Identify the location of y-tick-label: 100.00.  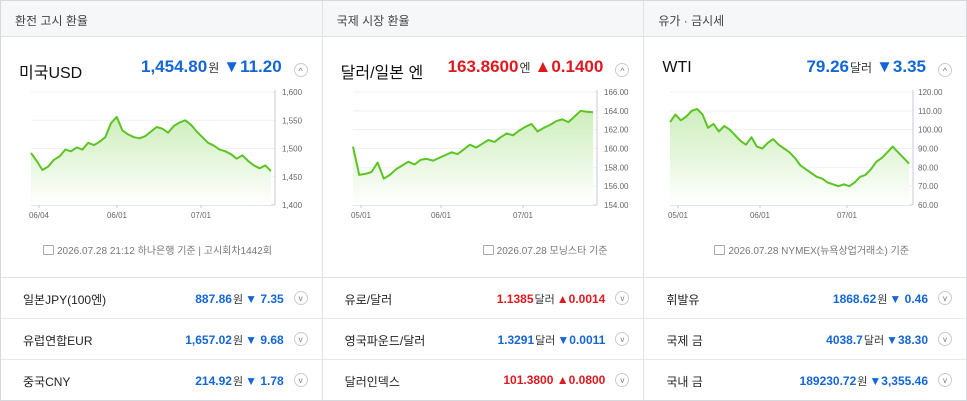
(930, 130).